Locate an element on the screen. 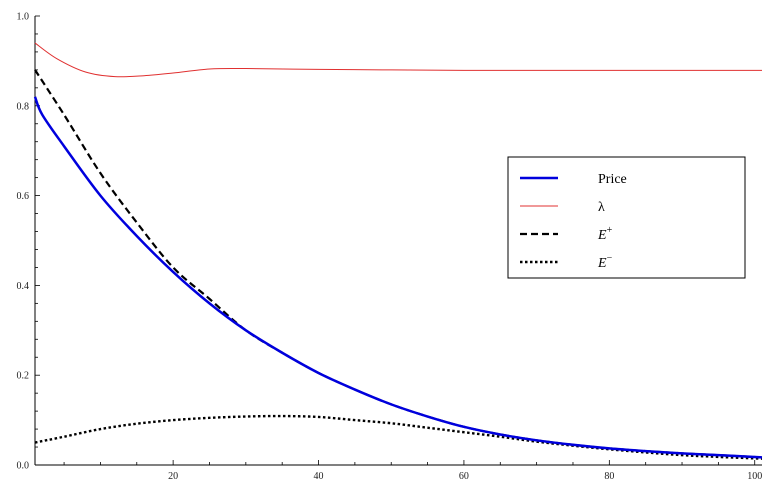 This screenshot has height=485, width=769. legend-label-e-minus: E− is located at coordinates (605, 262).